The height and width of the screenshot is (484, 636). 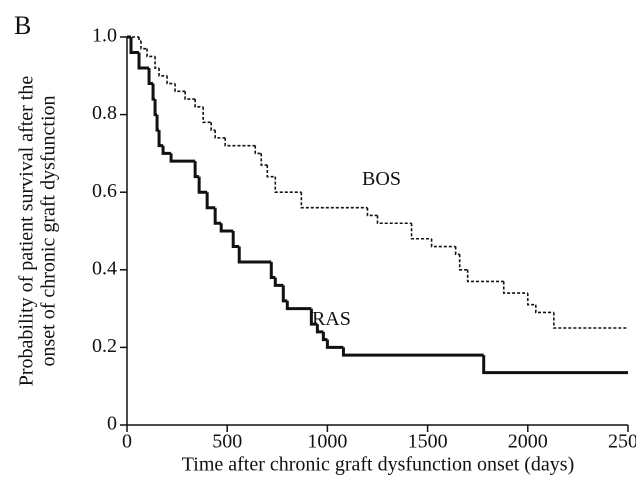 I want to click on series-label: BOS, so click(x=381, y=179).